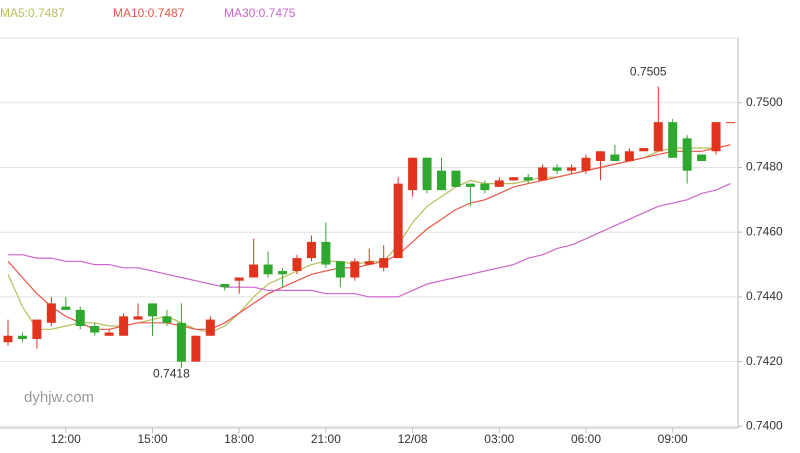 This screenshot has height=453, width=800. What do you see at coordinates (149, 13) in the screenshot?
I see `legend-label: MA10:0.7487` at bounding box center [149, 13].